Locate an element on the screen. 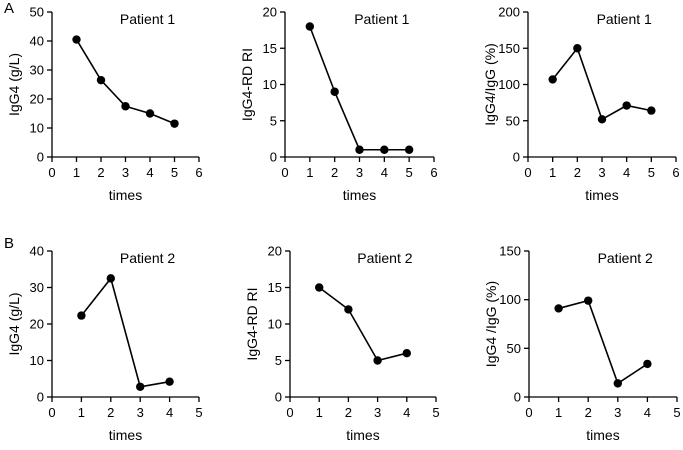 This screenshot has height=450, width=683. chart-3-title: Patient 1 is located at coordinates (624, 19).